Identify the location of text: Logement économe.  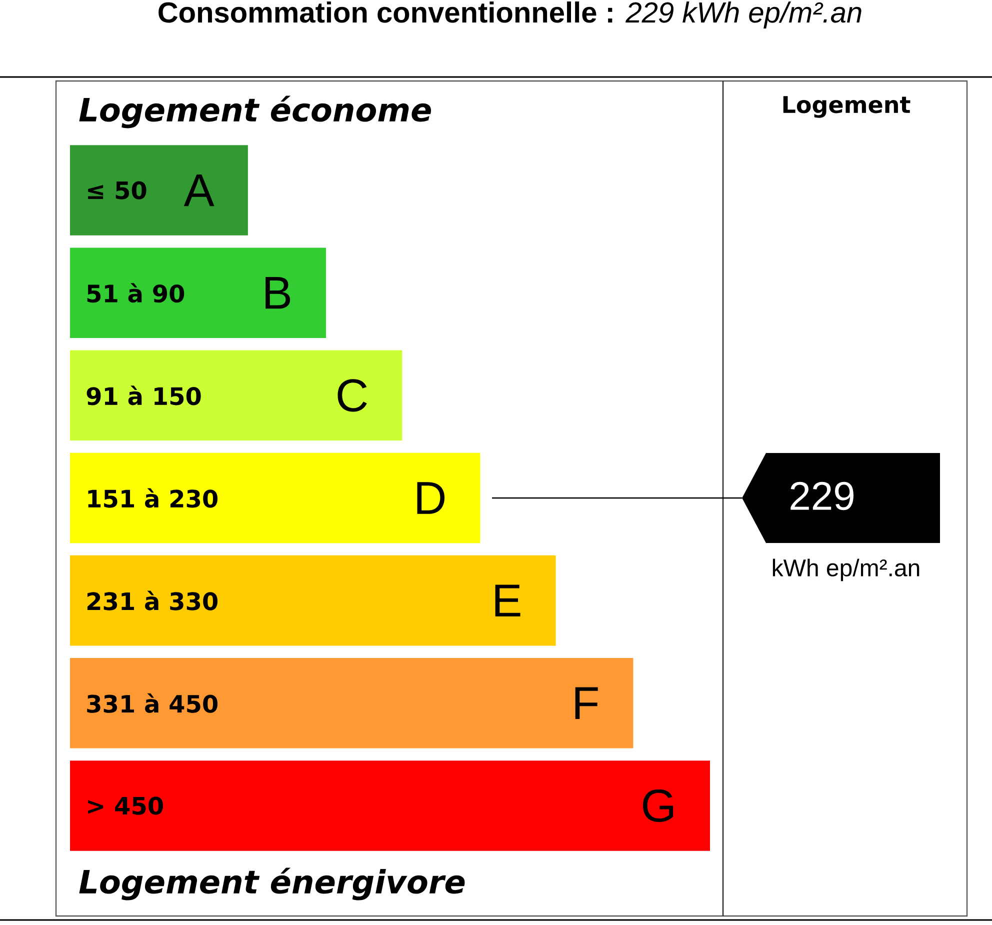
(255, 112).